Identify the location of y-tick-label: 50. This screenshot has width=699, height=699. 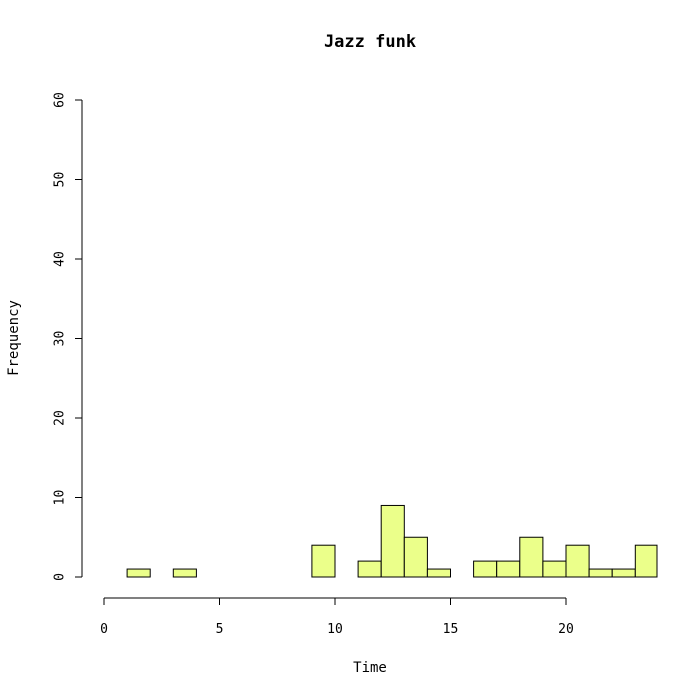
(60, 180).